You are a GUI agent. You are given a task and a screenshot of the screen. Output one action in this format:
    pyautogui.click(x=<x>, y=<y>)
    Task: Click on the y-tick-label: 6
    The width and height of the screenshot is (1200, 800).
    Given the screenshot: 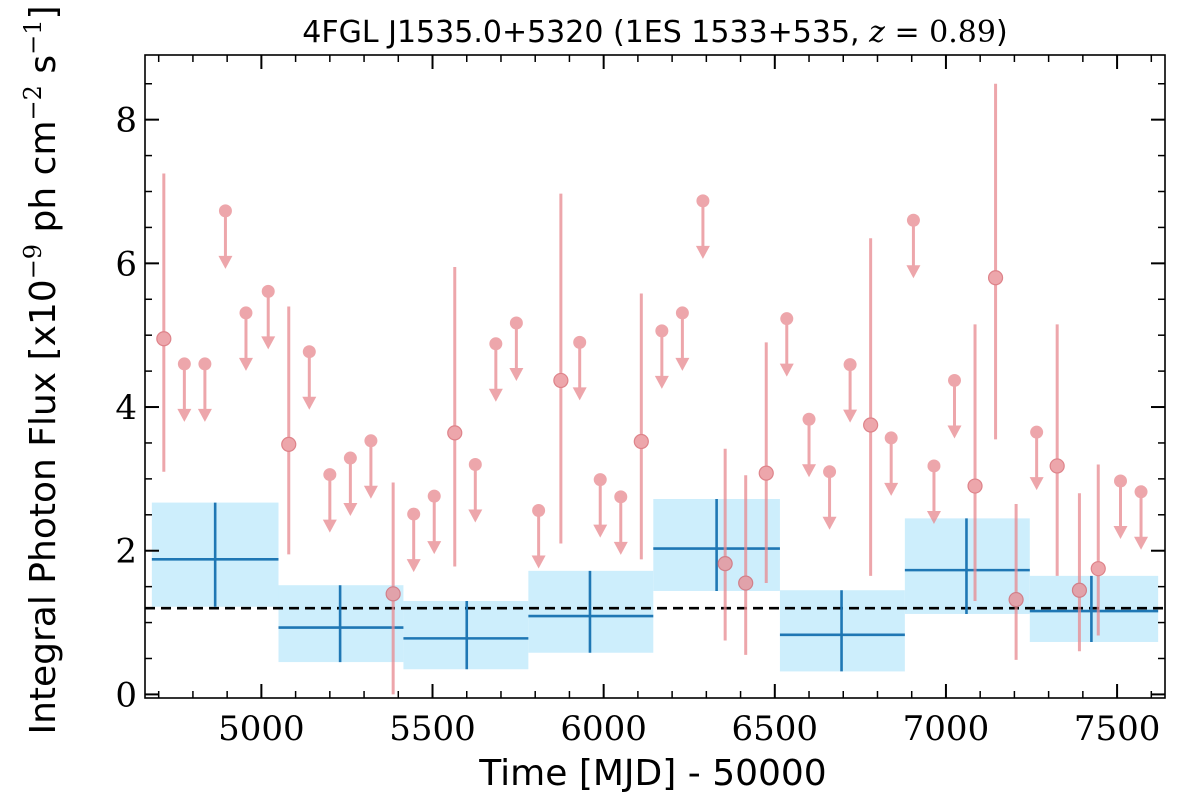 What is the action you would take?
    pyautogui.click(x=126, y=264)
    